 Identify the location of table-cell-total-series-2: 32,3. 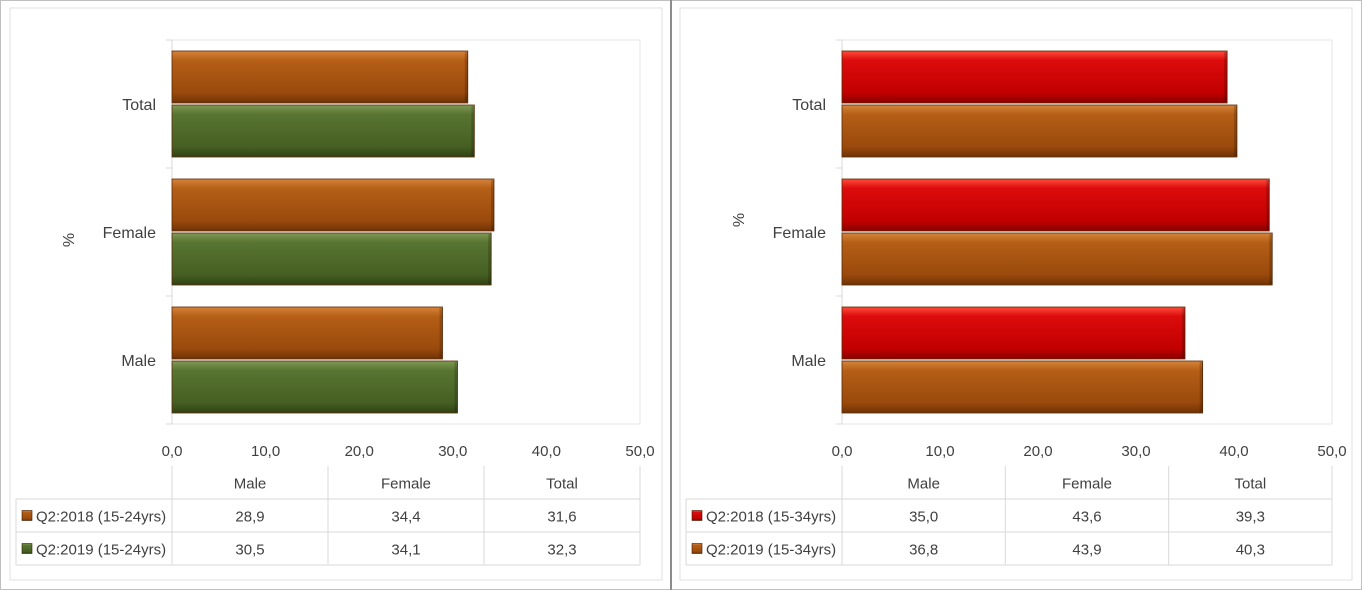
(561, 550).